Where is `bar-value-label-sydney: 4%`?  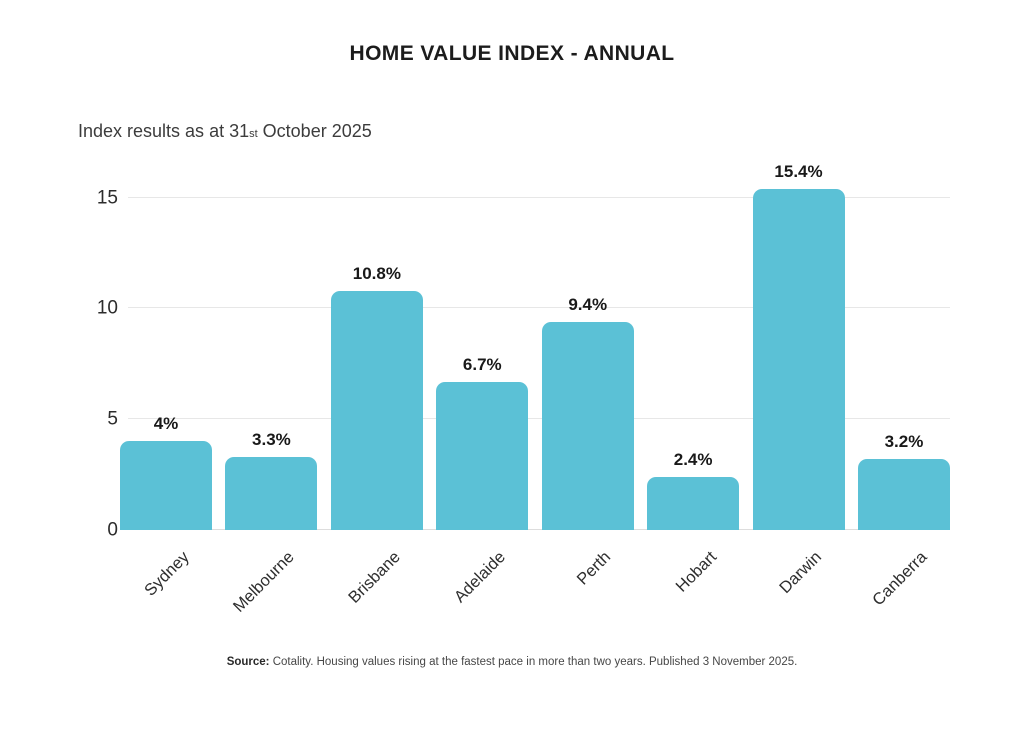
bar-value-label-sydney: 4% is located at coordinates (166, 424).